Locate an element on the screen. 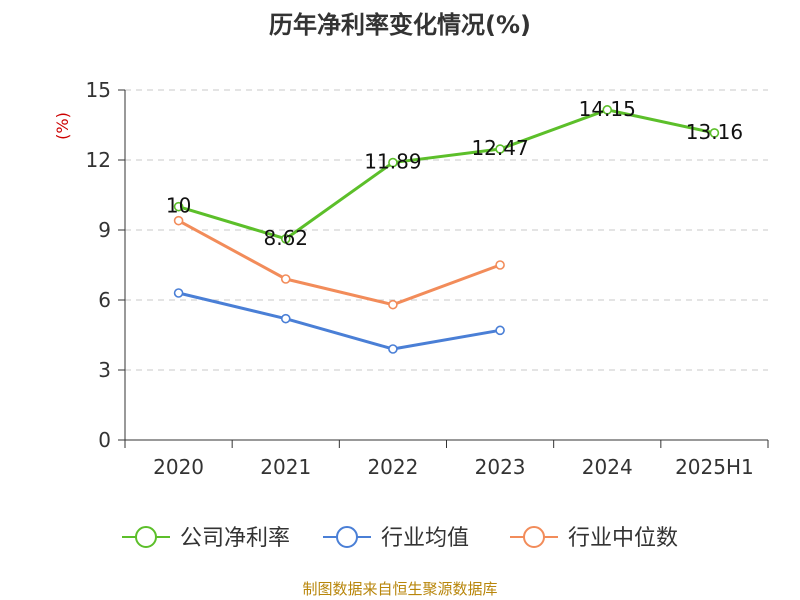  y-tick-label: 6 is located at coordinates (104, 300).